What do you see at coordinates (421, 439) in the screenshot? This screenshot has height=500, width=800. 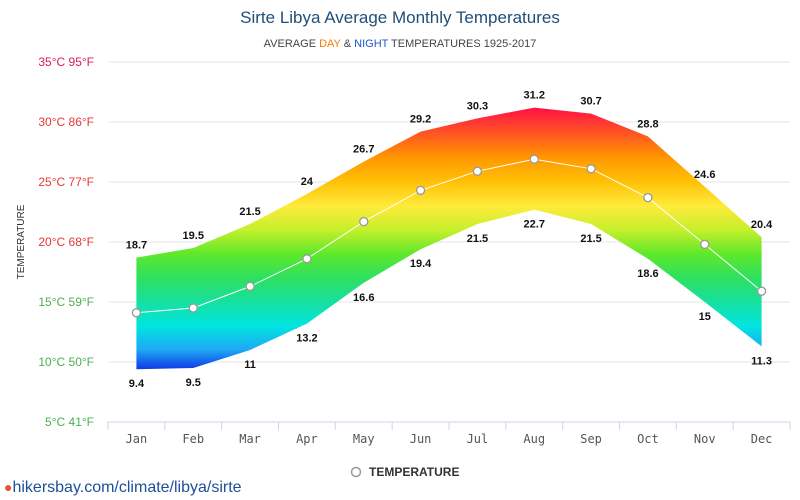 I see `x-tick-label: Jun` at bounding box center [421, 439].